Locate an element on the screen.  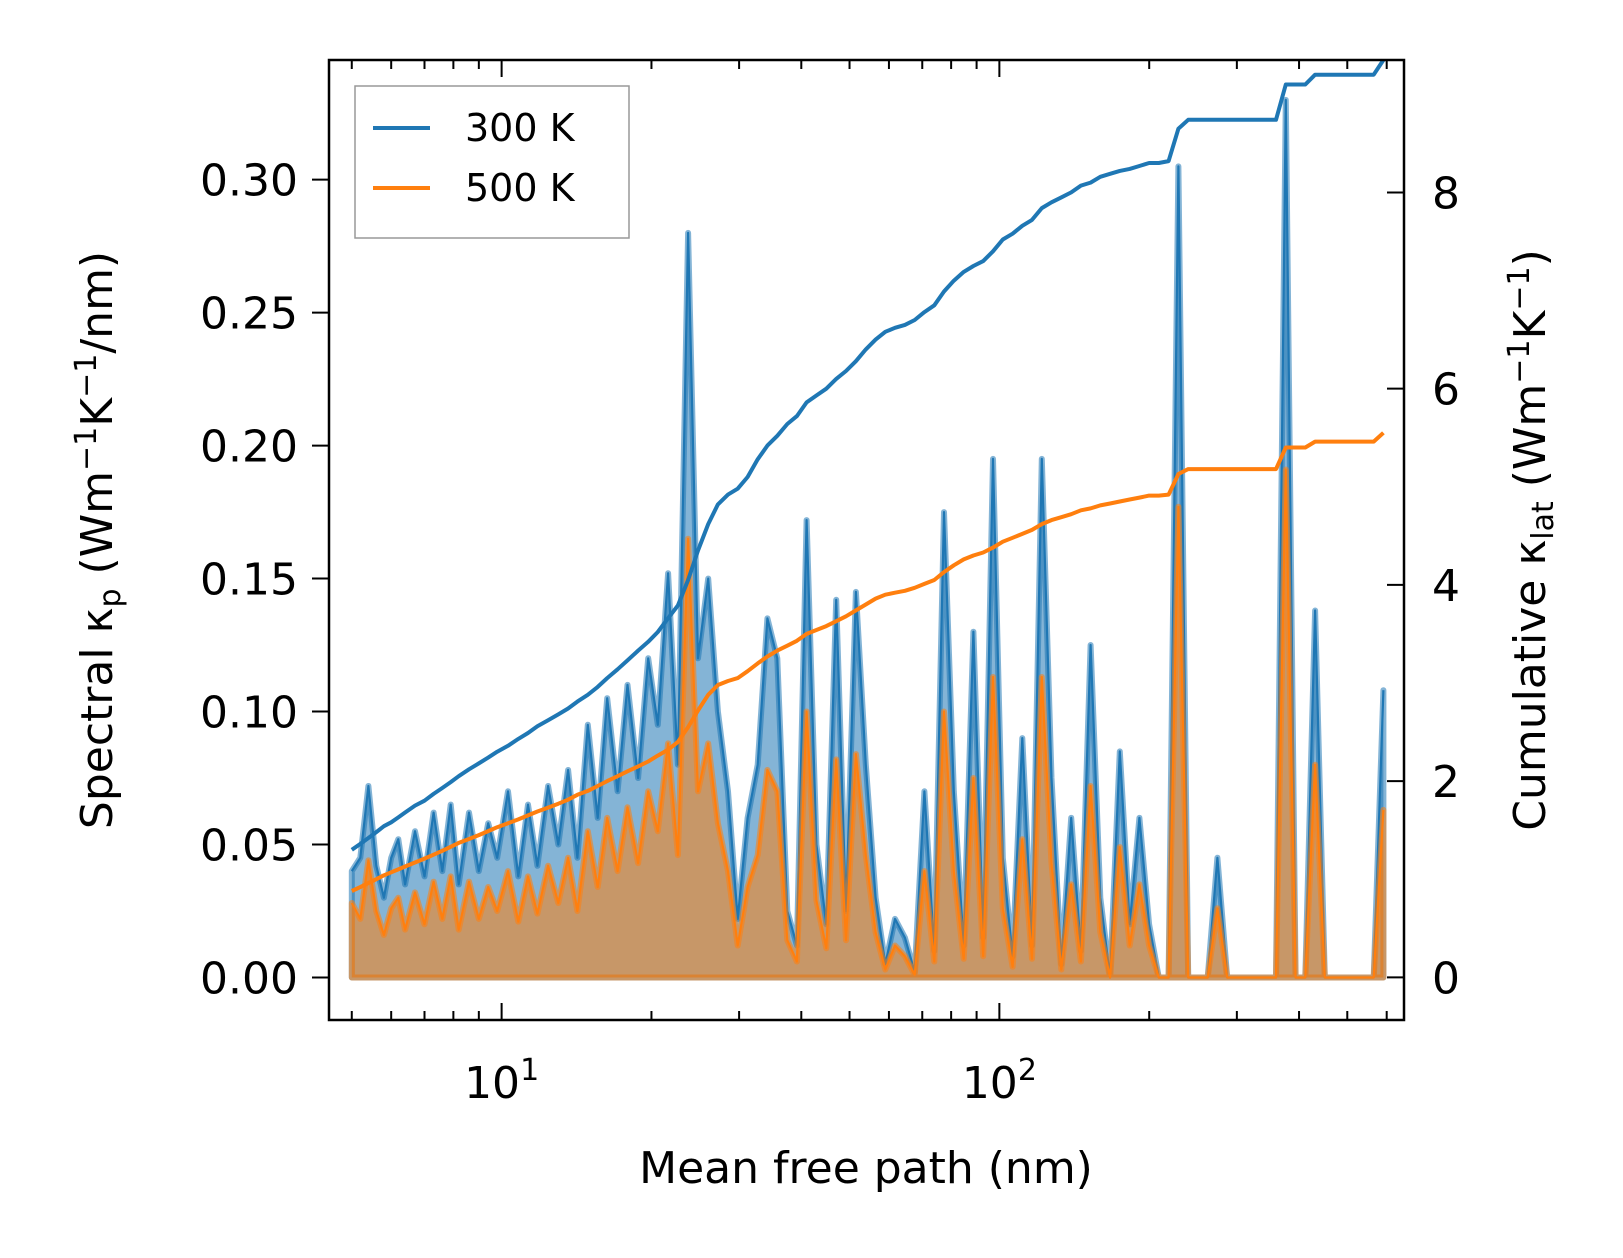
y-right-tick-label: 2 is located at coordinates (1446, 782).